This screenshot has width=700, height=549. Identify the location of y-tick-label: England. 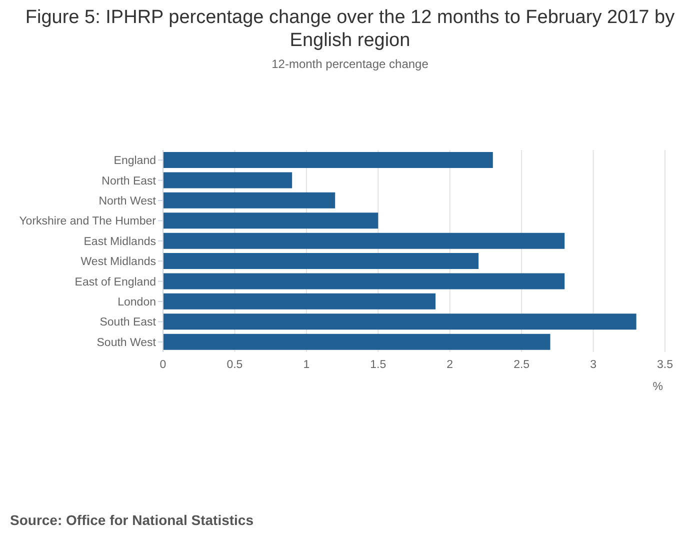
(135, 161).